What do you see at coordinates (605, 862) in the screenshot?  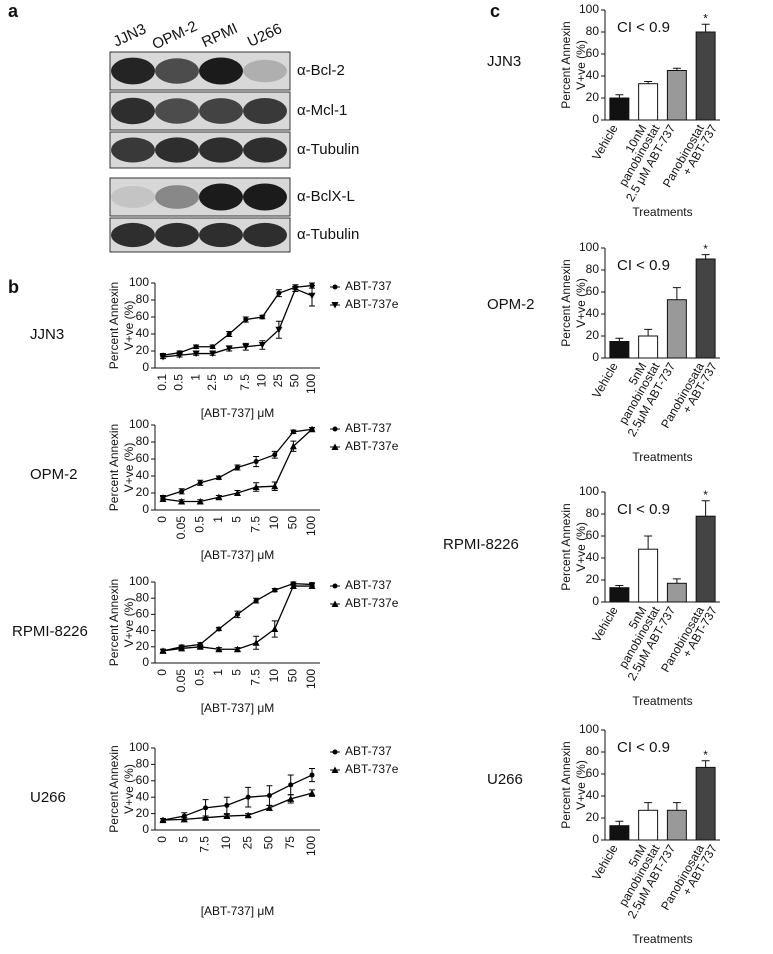 I see `x-tick-label: Vehicle` at bounding box center [605, 862].